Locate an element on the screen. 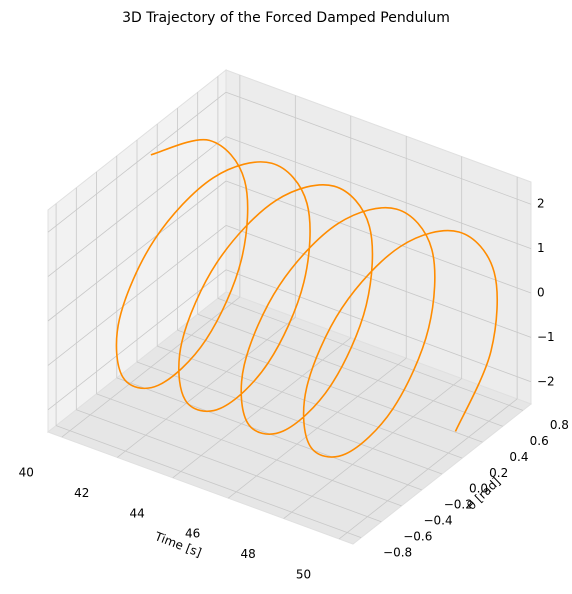  y-tick-label: −0.8 is located at coordinates (397, 552).